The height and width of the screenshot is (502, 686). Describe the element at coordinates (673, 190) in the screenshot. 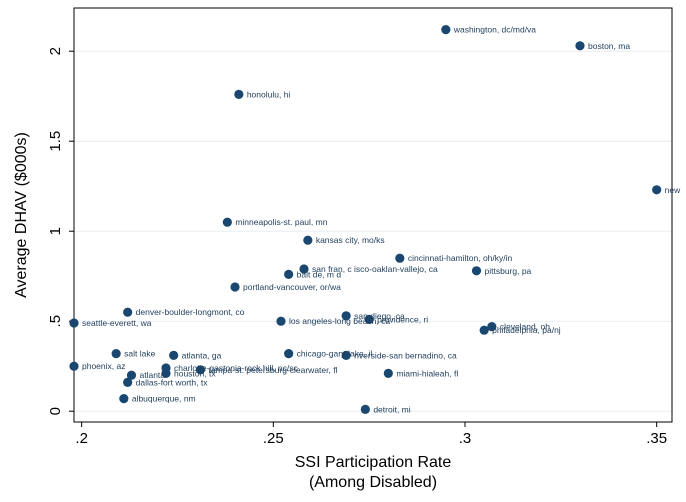

I see `point-label: new` at that location.